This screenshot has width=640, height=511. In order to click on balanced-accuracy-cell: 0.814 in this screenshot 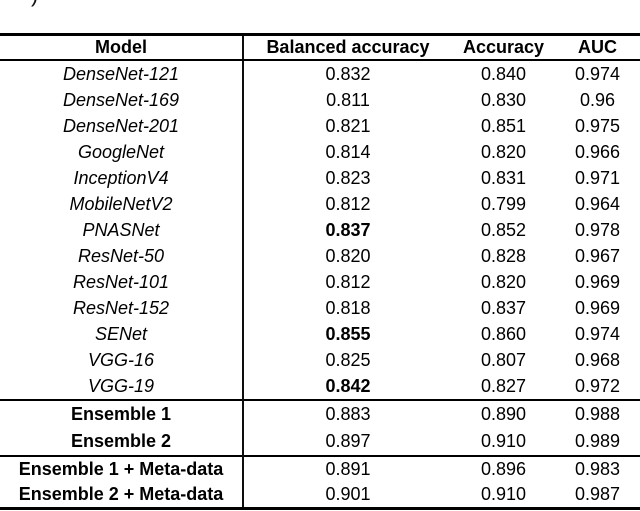, I will do `click(348, 151)`.